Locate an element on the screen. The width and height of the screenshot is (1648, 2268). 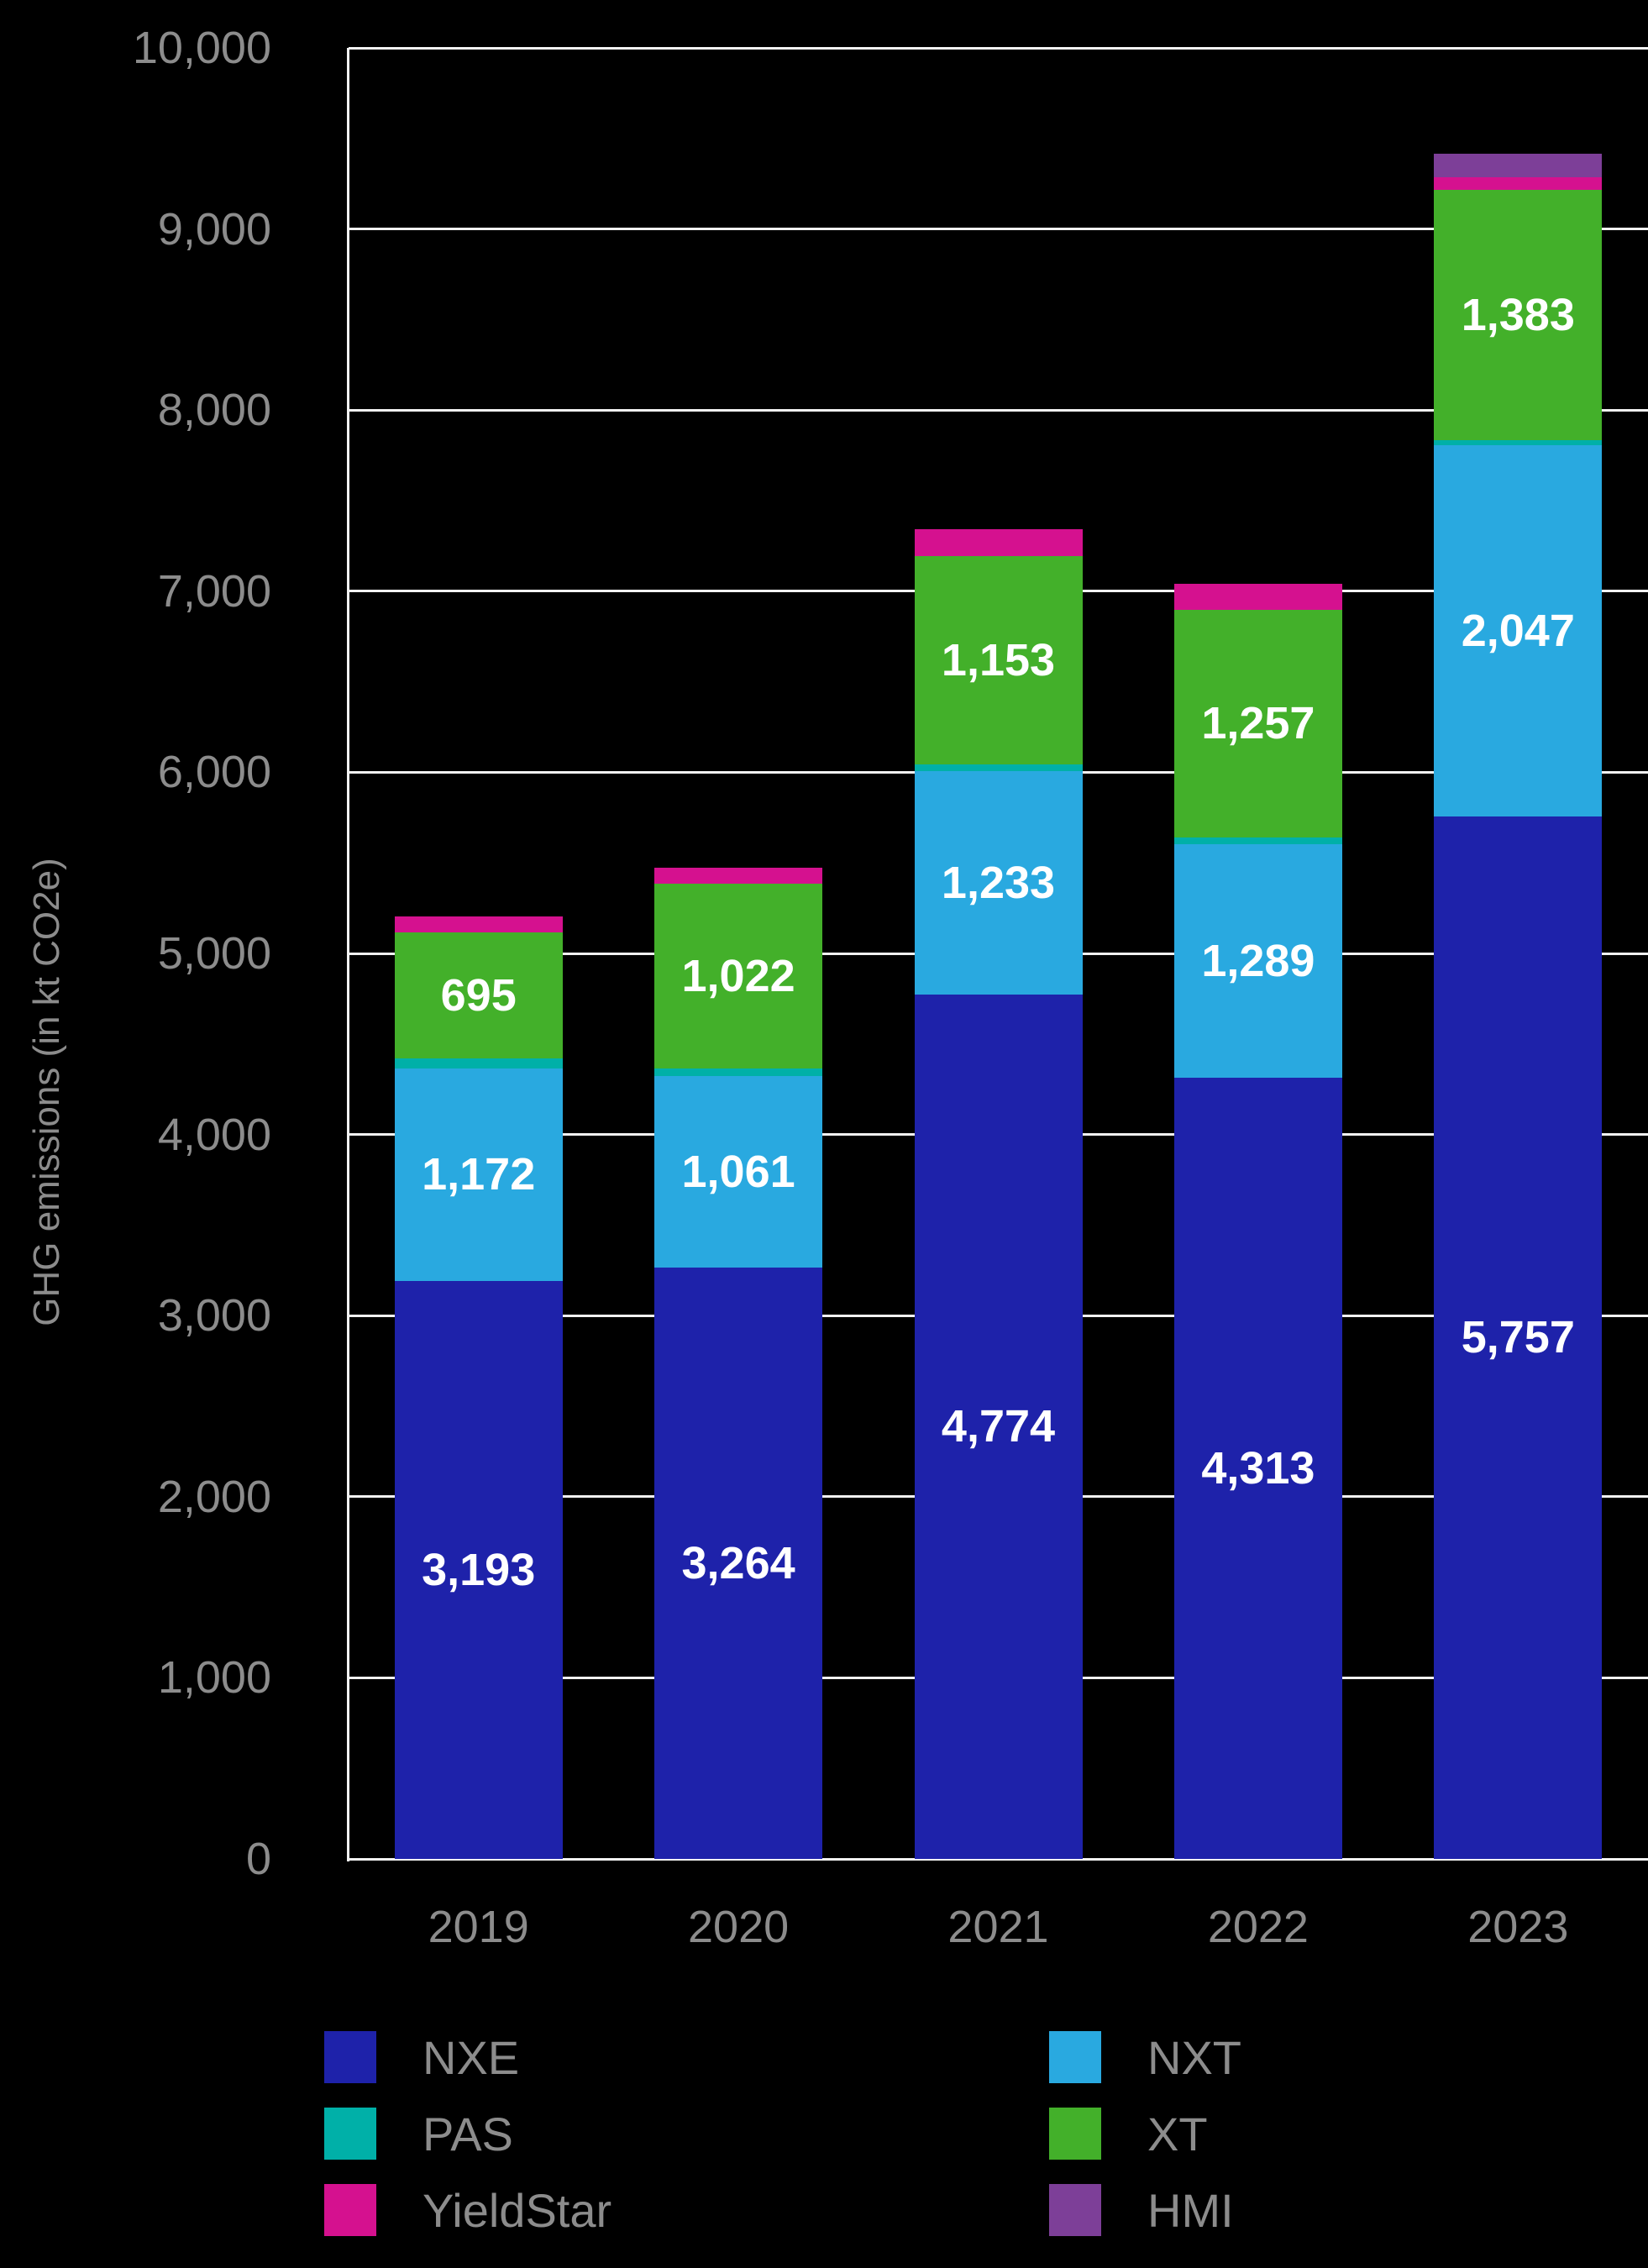
segment-nxe-2020: 3,264 is located at coordinates (738, 1563).